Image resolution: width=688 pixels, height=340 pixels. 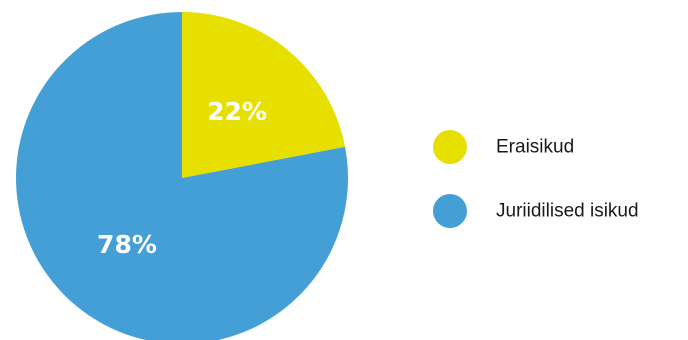 I want to click on legend-label-eraisikud: Eraisikud, so click(x=535, y=147).